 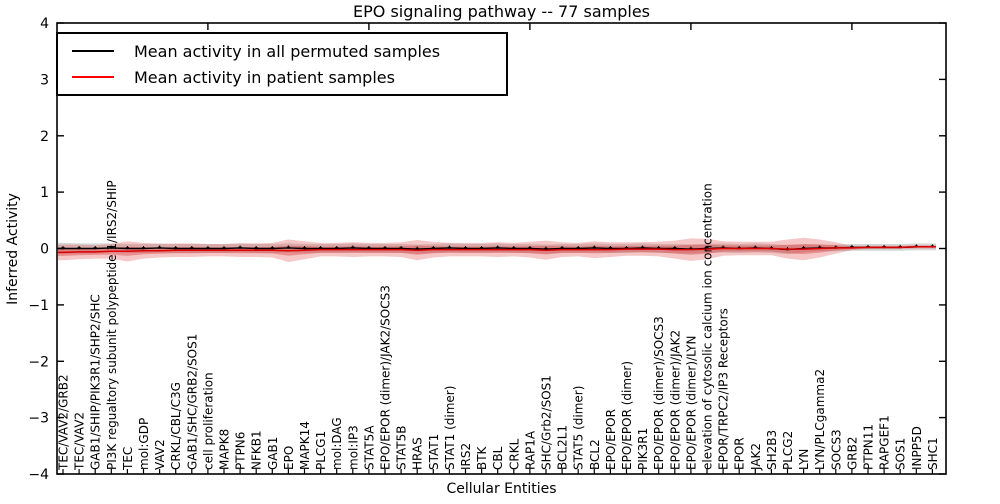 I want to click on x-tick-label: GAB1/SHIP/PIK3R1/SHP2/SHC, so click(x=96, y=382).